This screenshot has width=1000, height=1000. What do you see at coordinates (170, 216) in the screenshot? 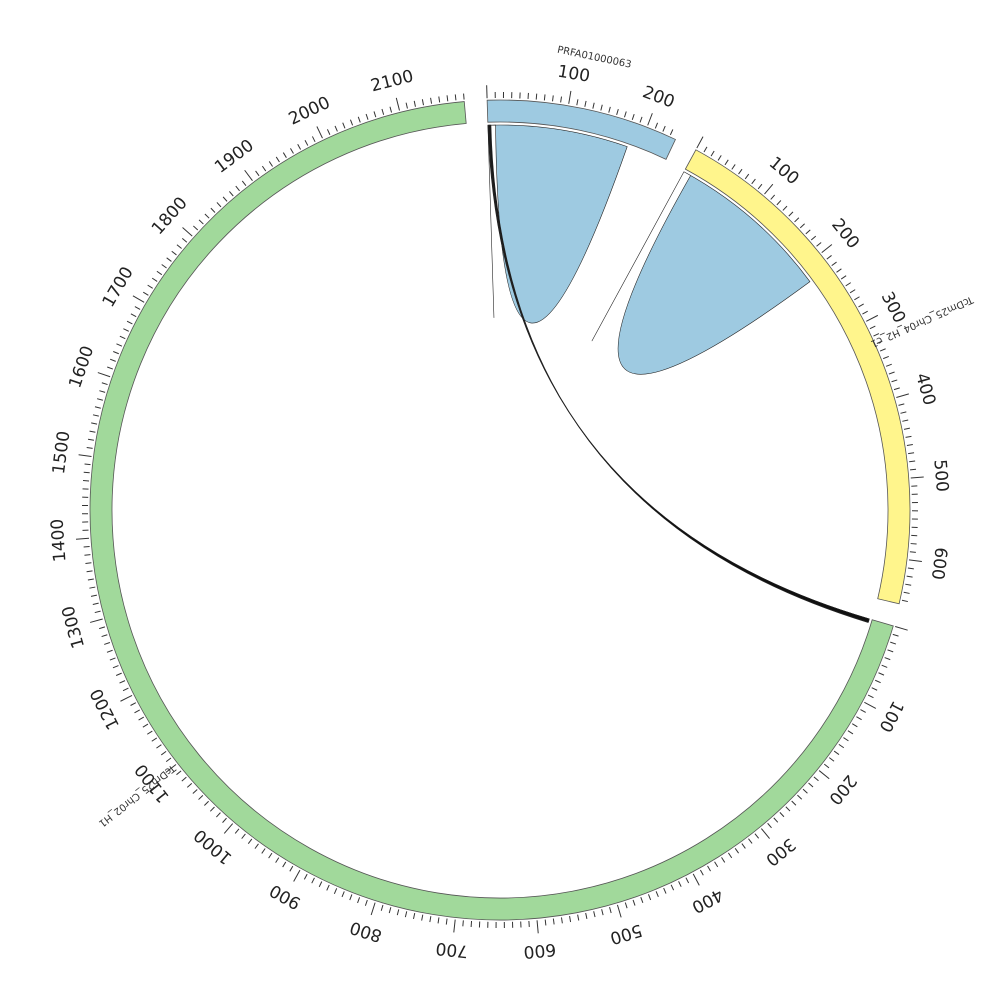
I see `tick-label-tcdm25-chr02-h1: 1800` at bounding box center [170, 216].